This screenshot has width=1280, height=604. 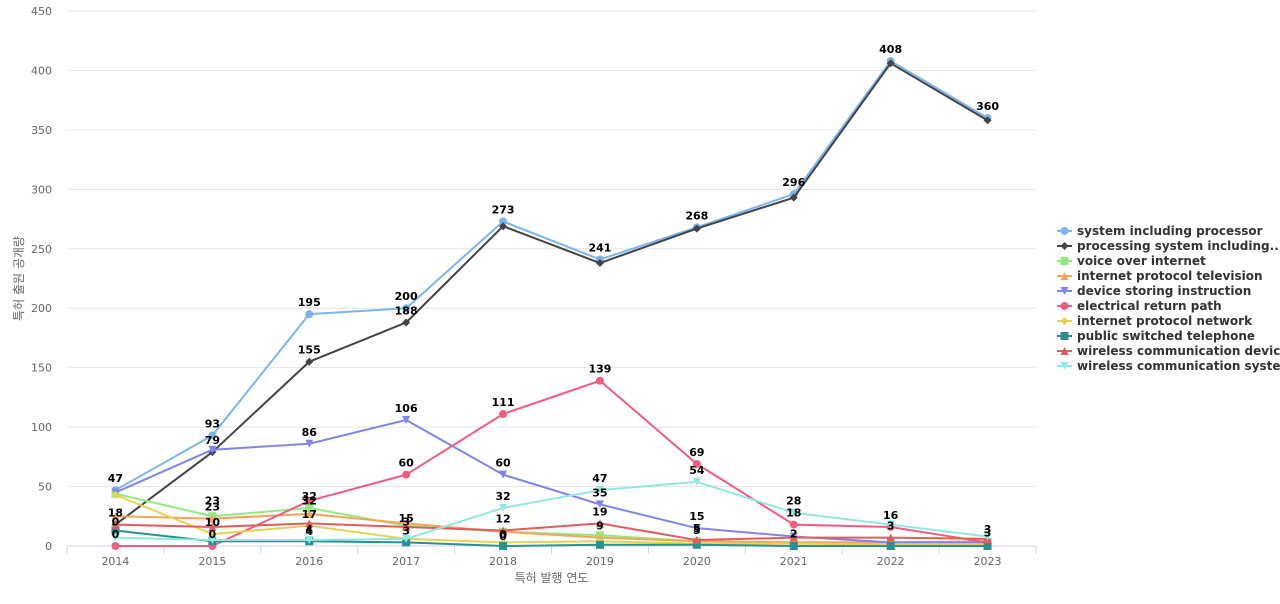 What do you see at coordinates (697, 530) in the screenshot?
I see `data-label: 5` at bounding box center [697, 530].